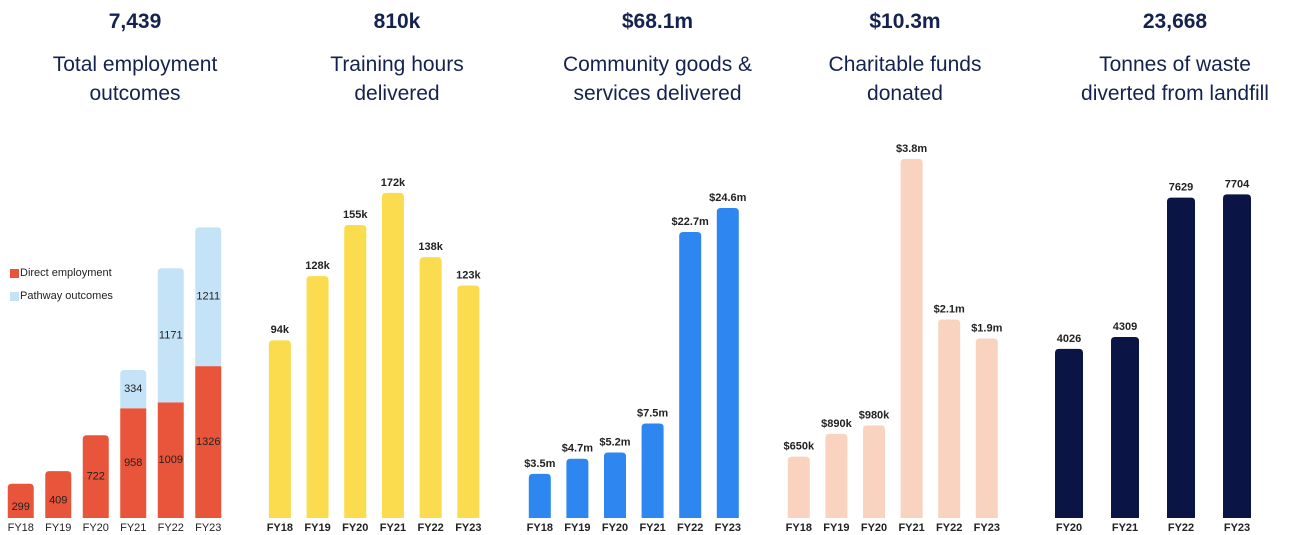 The height and width of the screenshot is (535, 1290). Describe the element at coordinates (986, 328) in the screenshot. I see `data-label: $1.9m` at that location.